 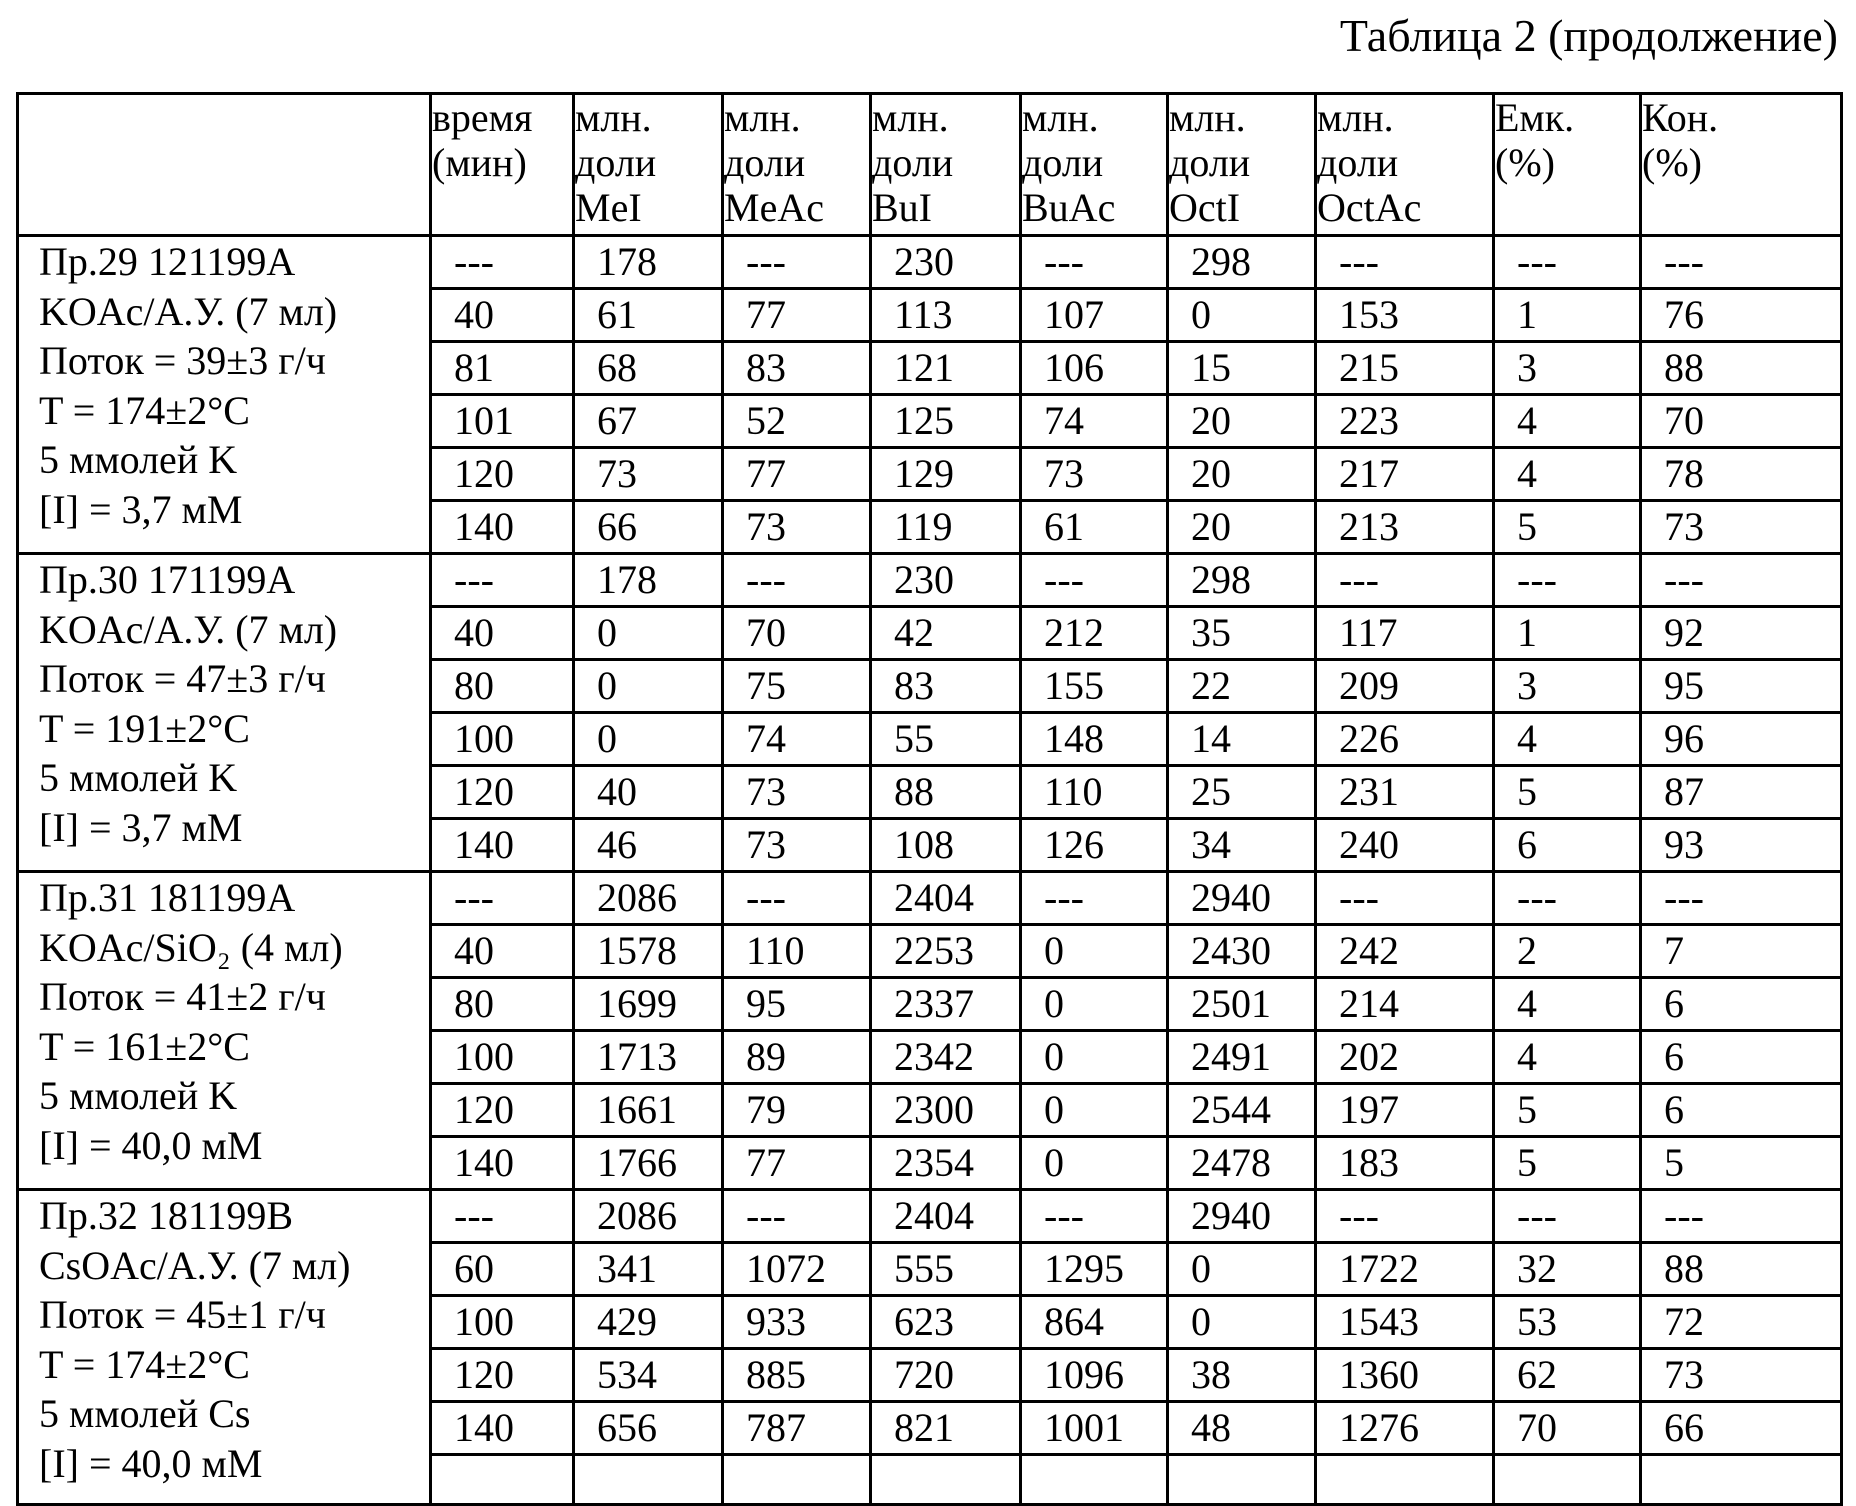 I want to click on cell-mei: 341, so click(x=648, y=1269).